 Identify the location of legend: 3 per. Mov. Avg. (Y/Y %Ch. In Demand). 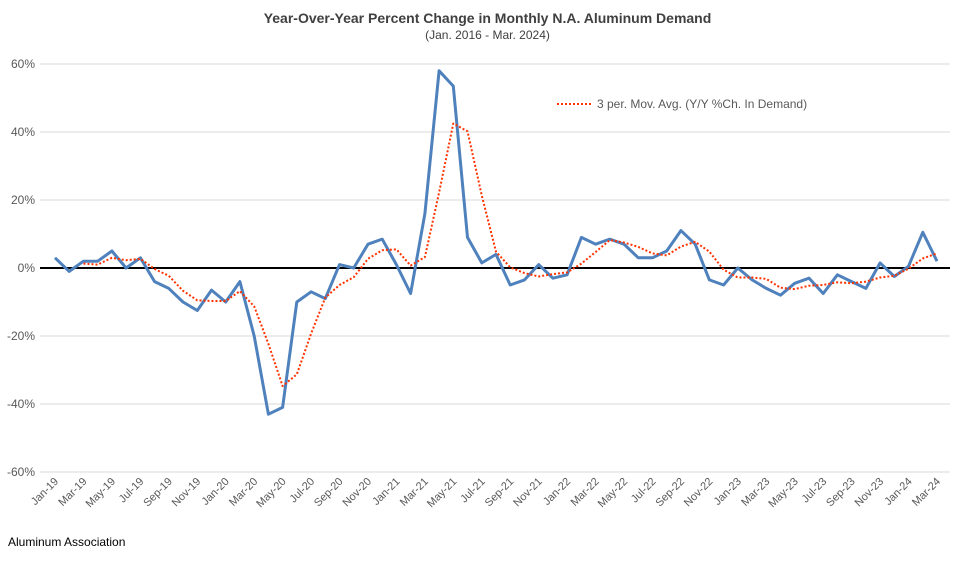
(682, 104).